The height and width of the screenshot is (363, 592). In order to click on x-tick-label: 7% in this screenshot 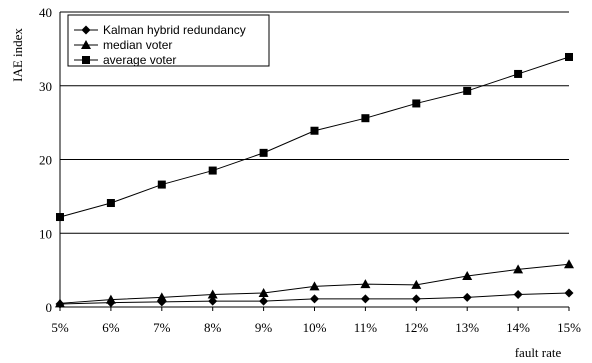, I will do `click(162, 327)`.